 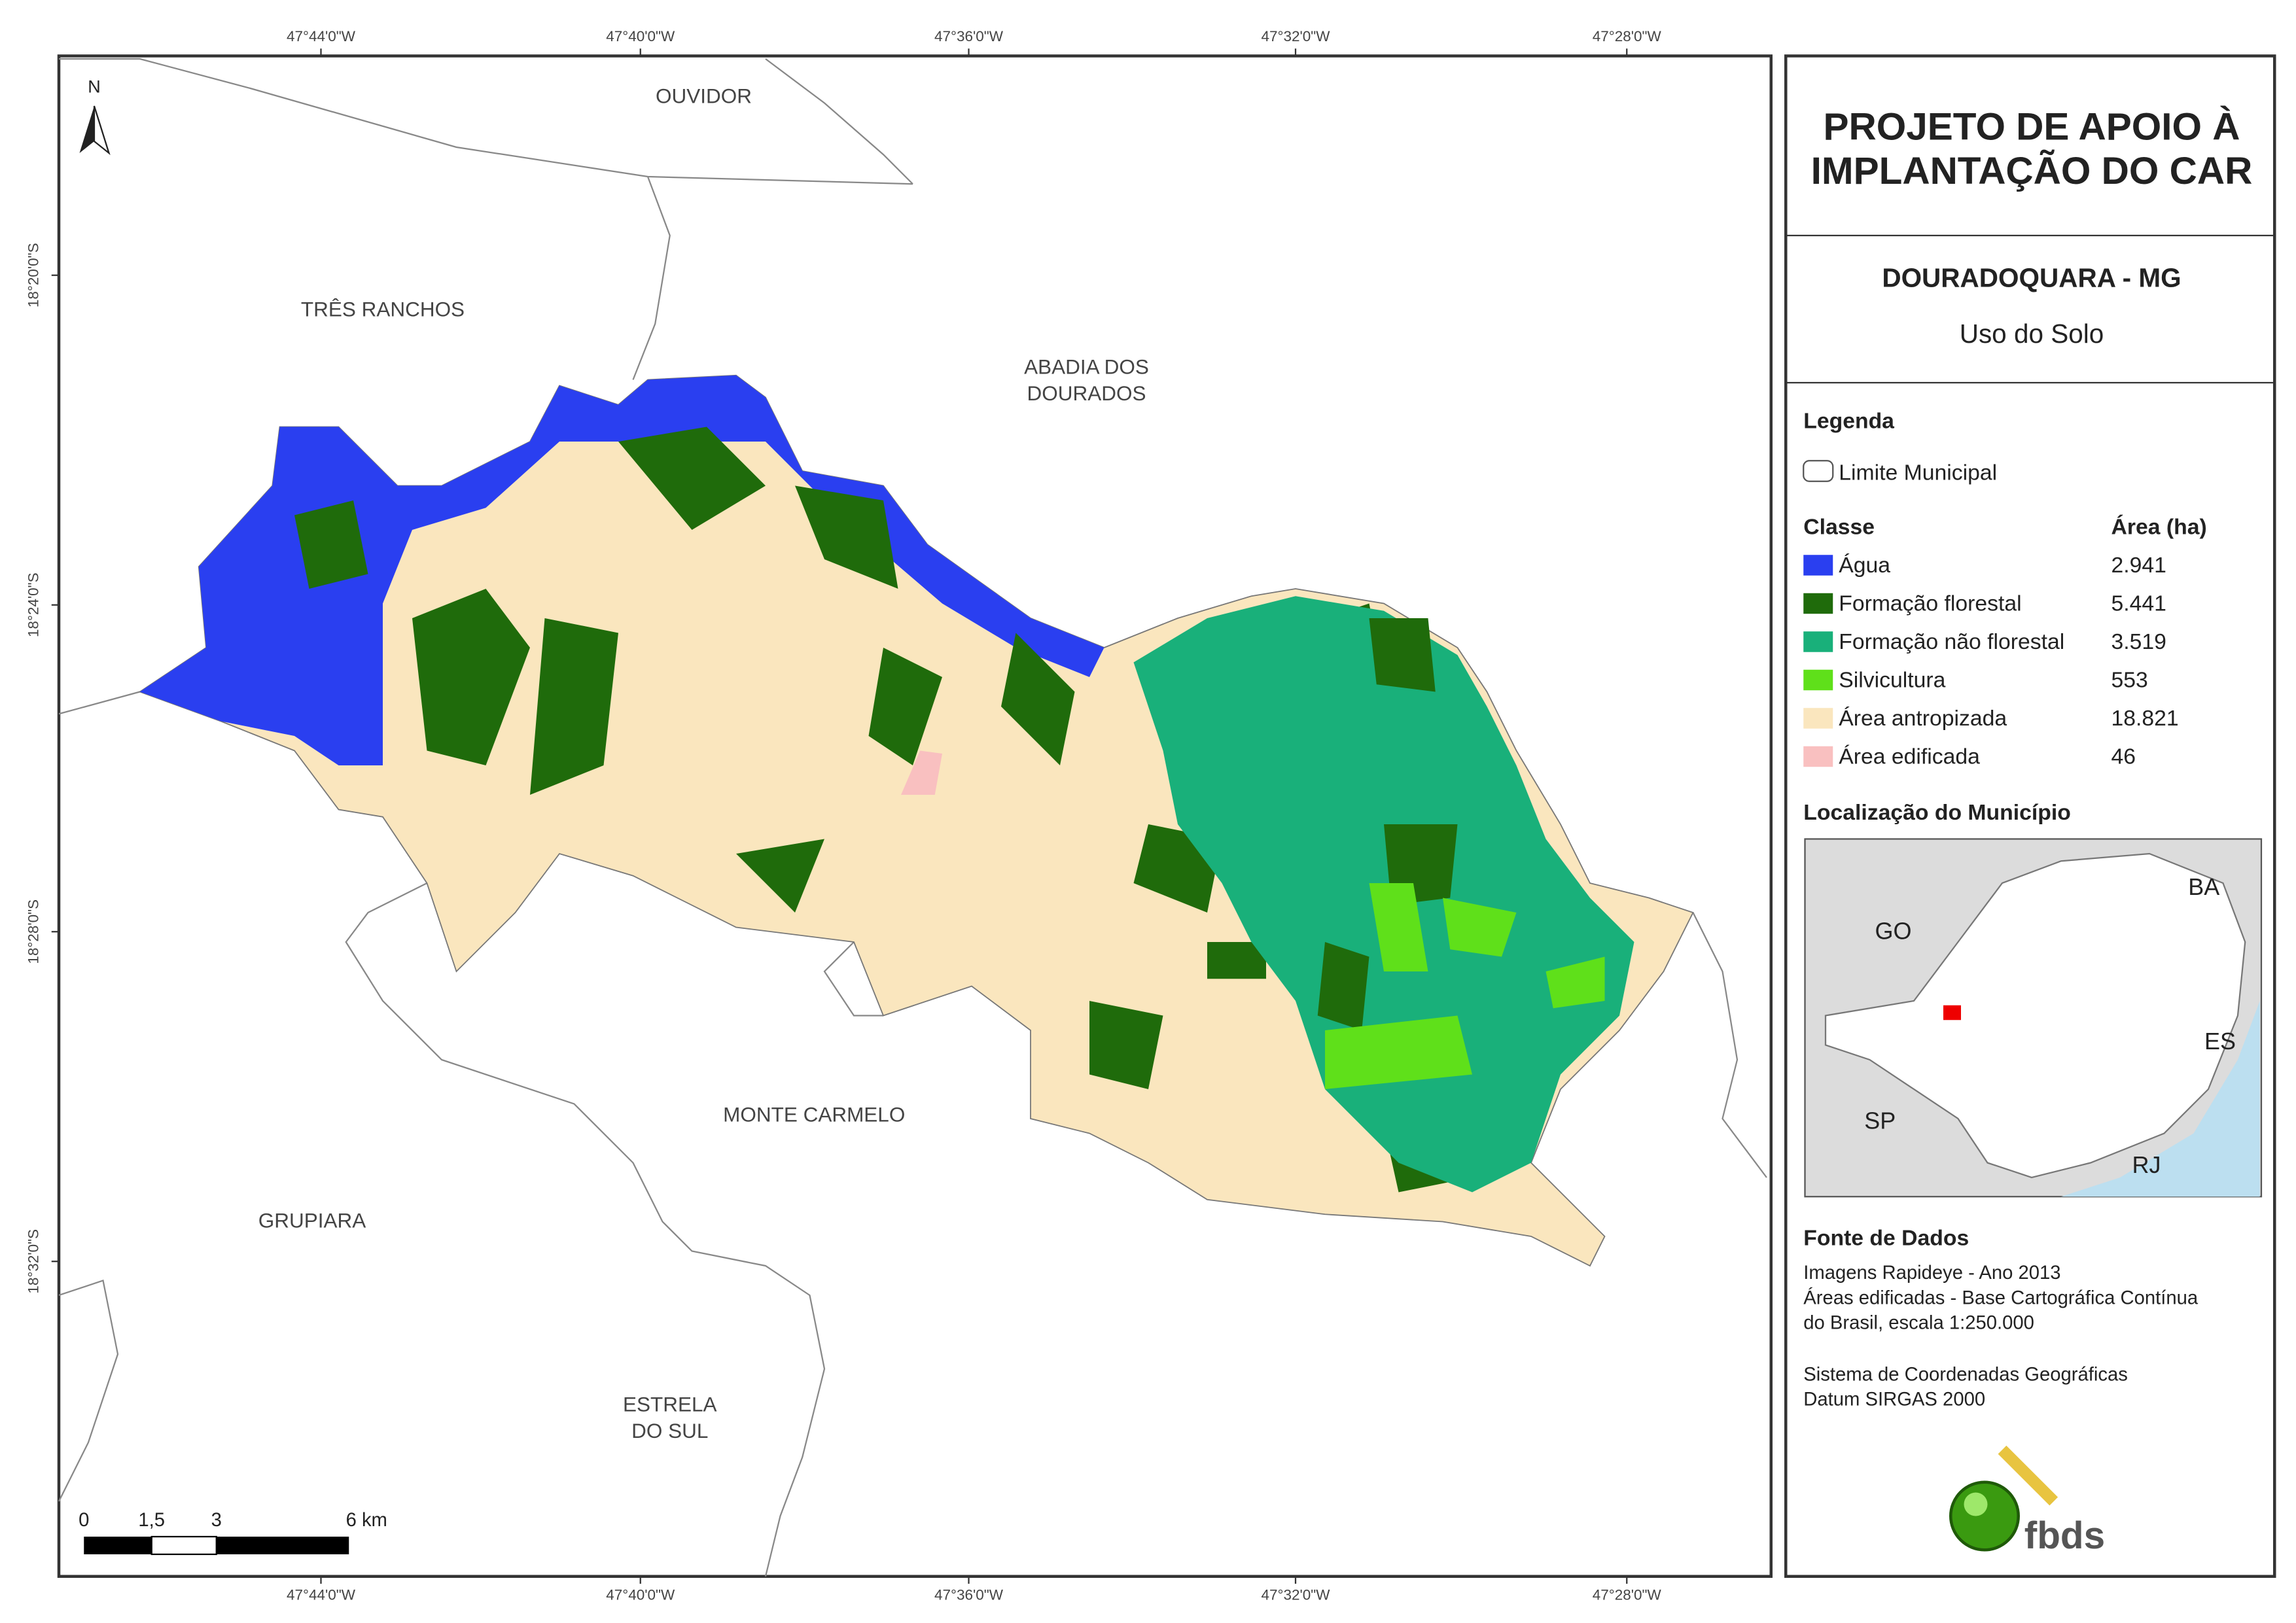 I want to click on location-inset: BA GO ES SP RJ, so click(x=2034, y=1018).